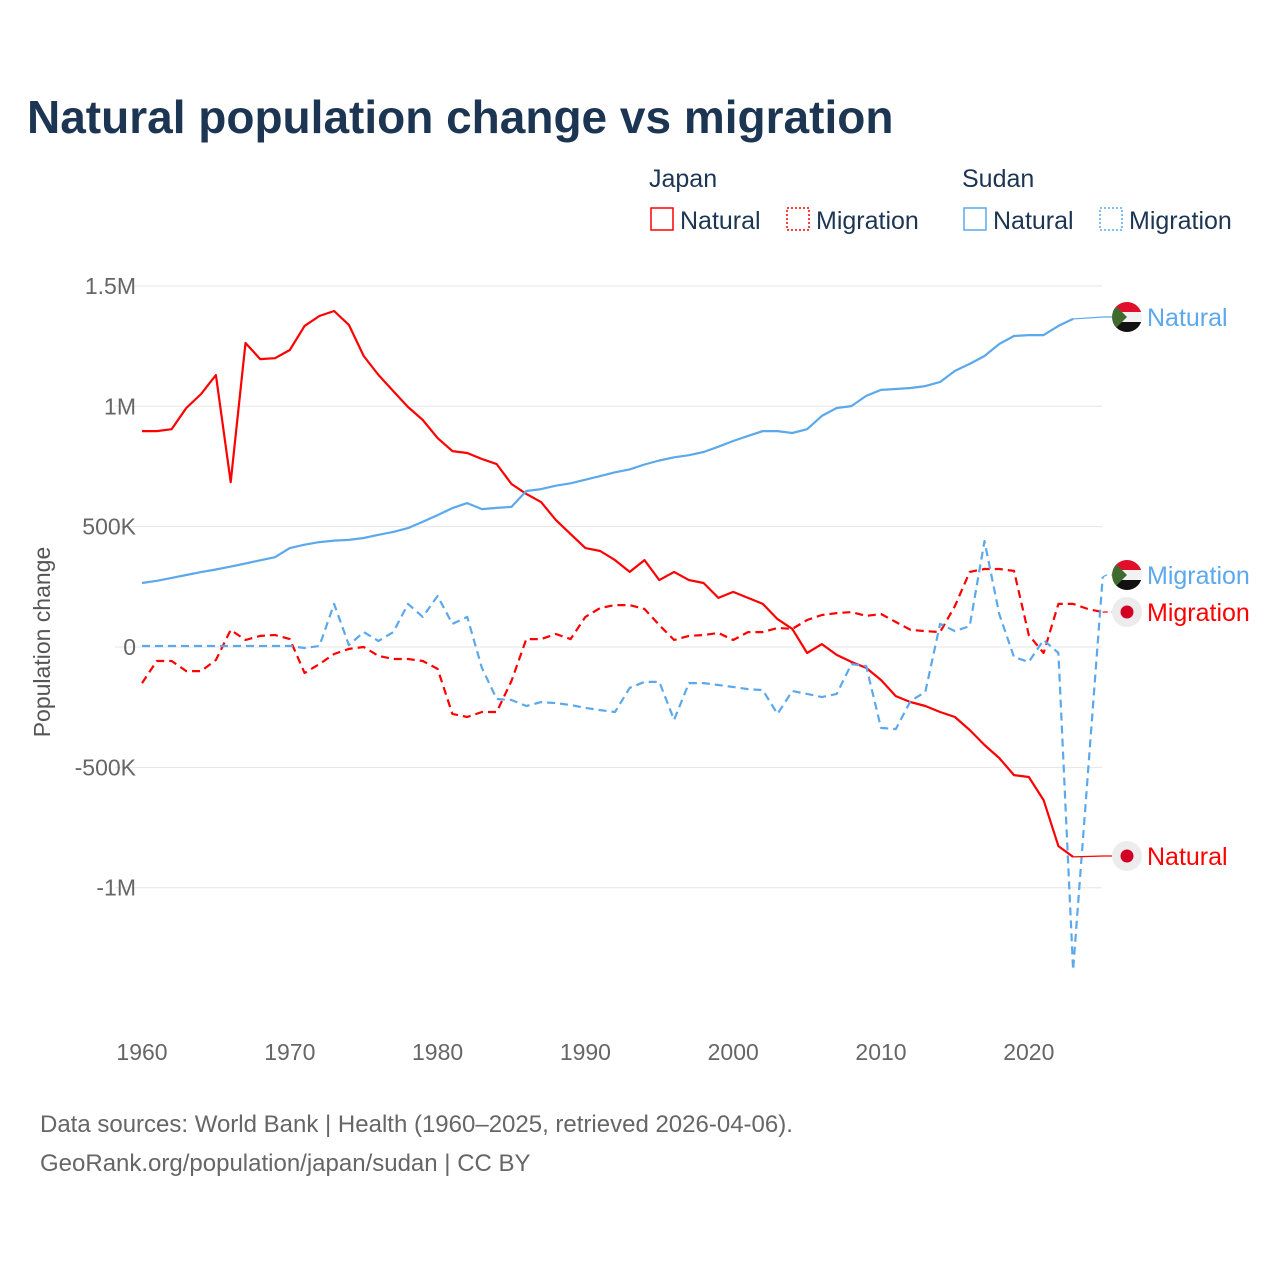 Image resolution: width=1280 pixels, height=1280 pixels. Describe the element at coordinates (106, 767) in the screenshot. I see `y-tick-label: -500K` at that location.